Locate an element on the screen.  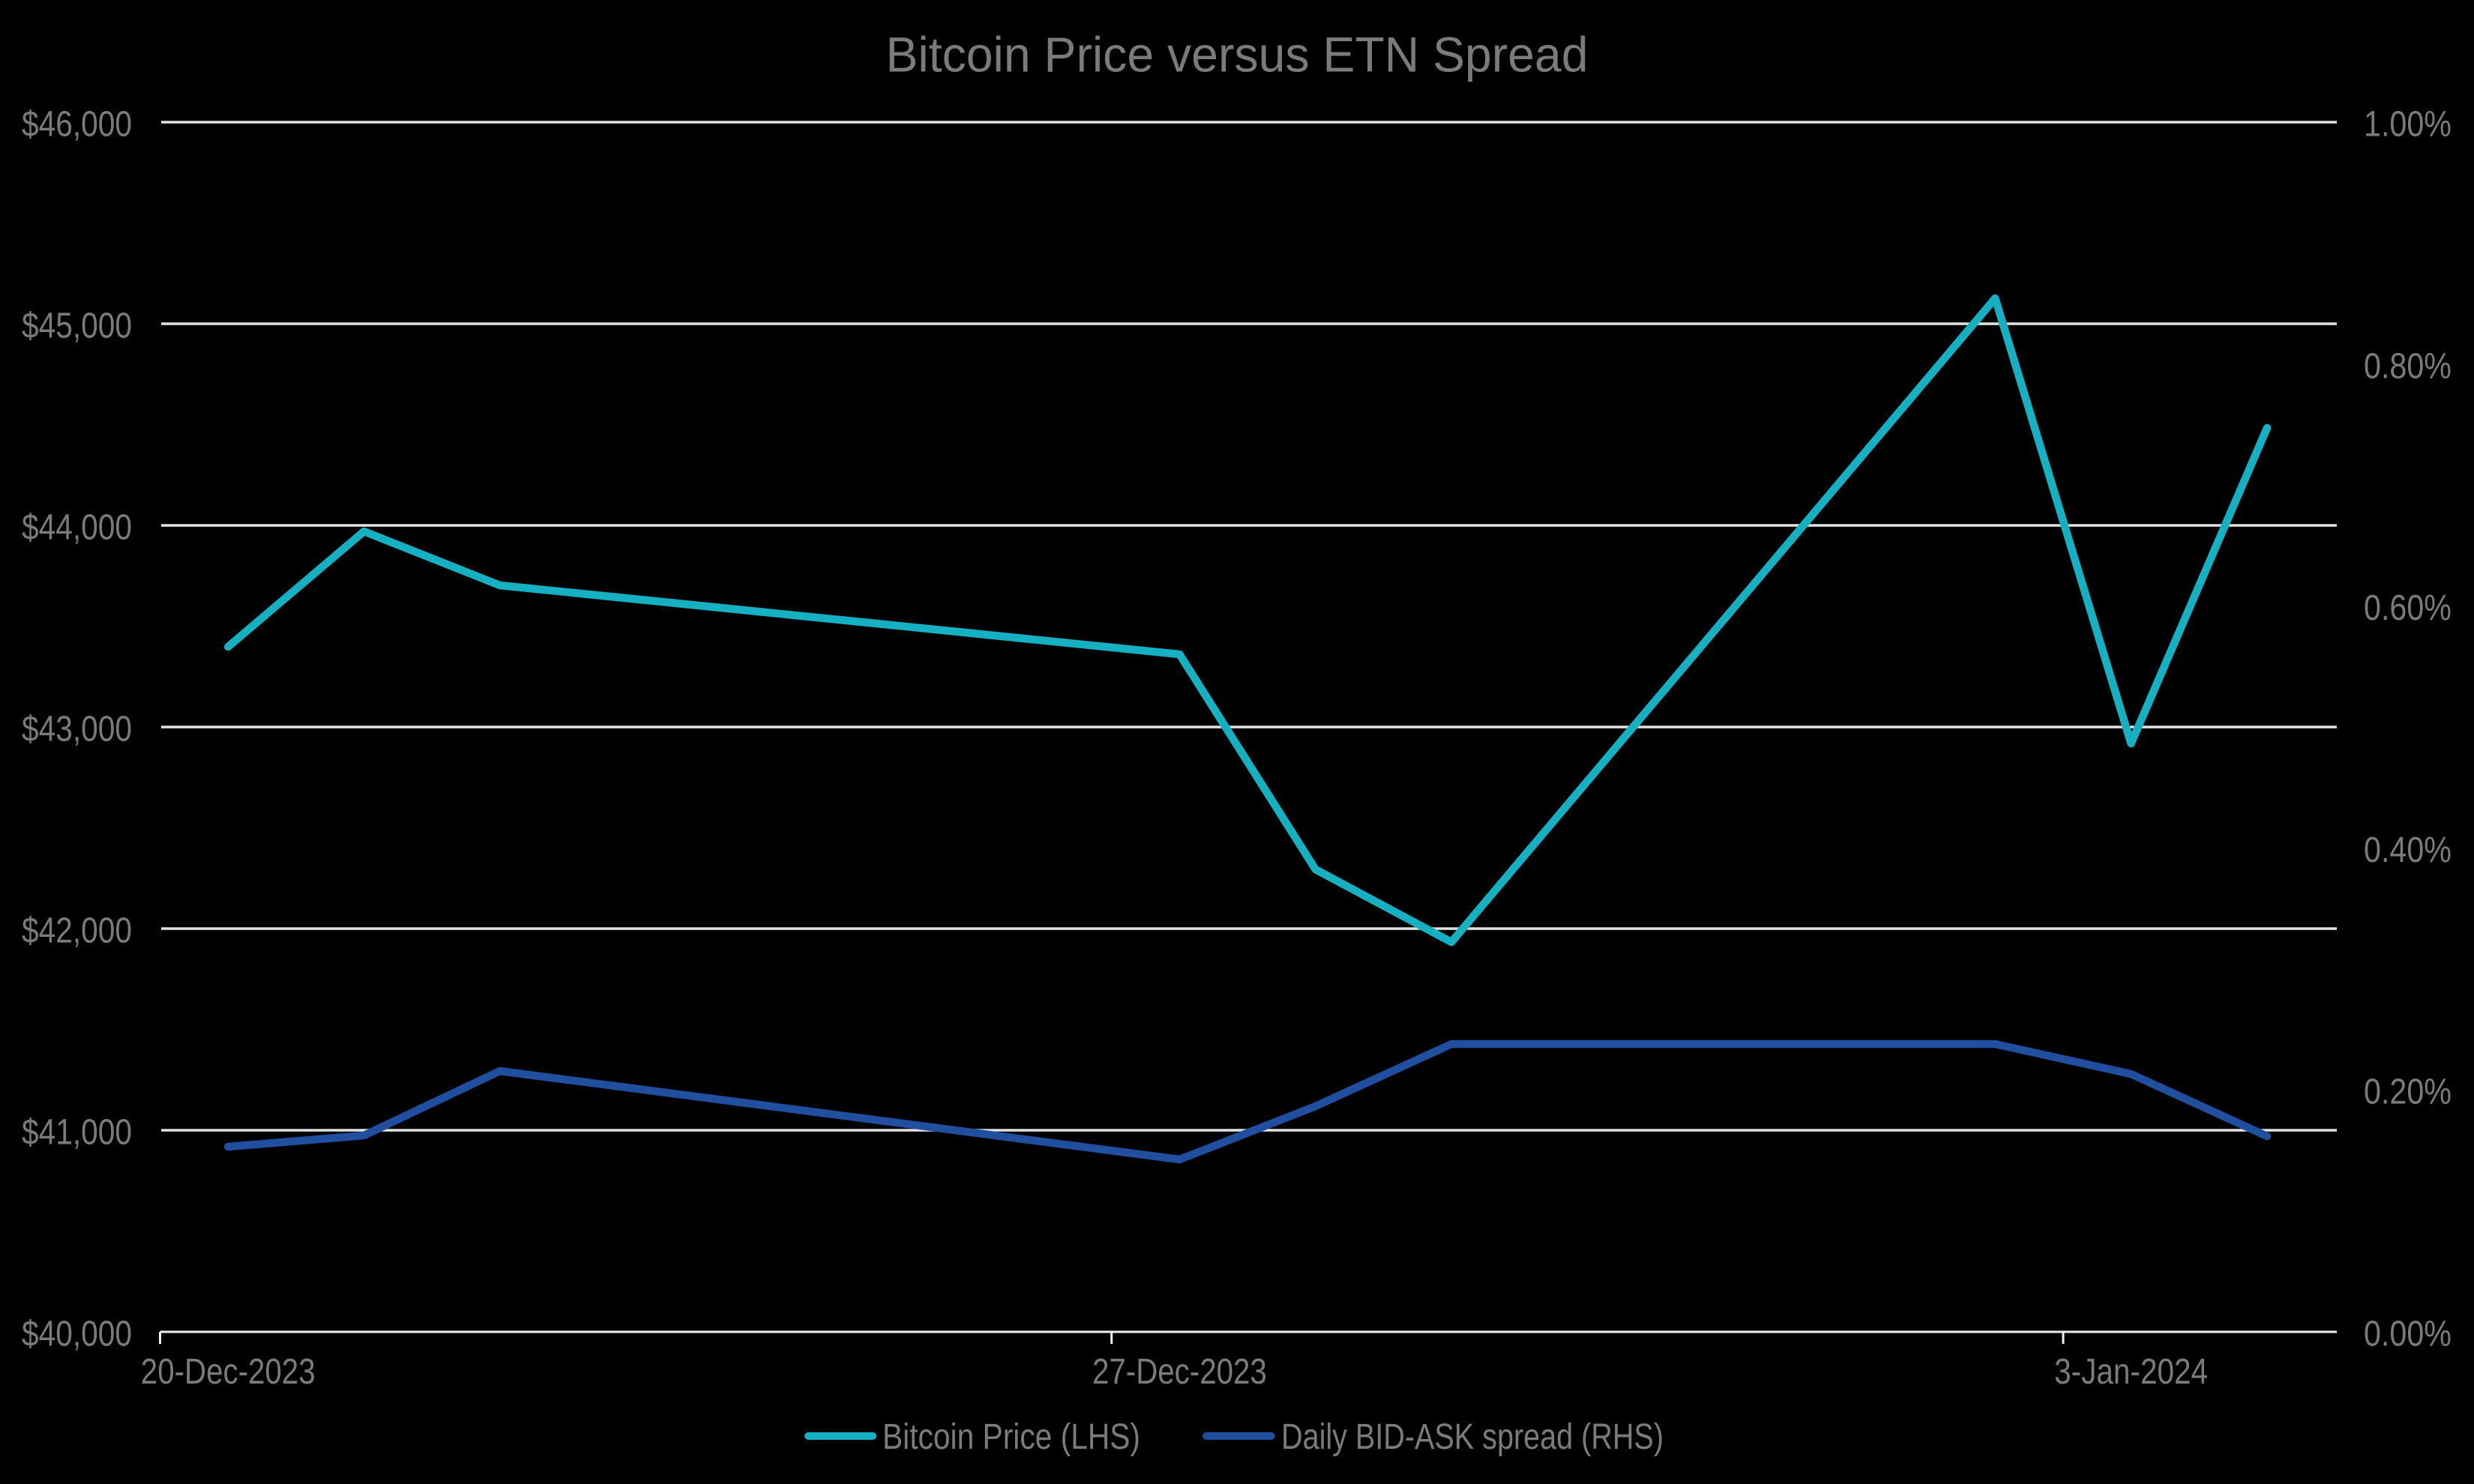
svg-text: 0.40% is located at coordinates (2408, 850).